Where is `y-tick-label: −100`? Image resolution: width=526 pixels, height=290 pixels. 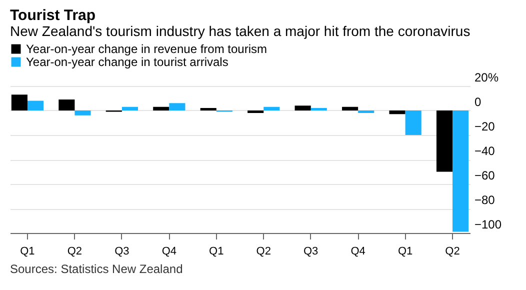 y-tick-label: −100 is located at coordinates (488, 225).